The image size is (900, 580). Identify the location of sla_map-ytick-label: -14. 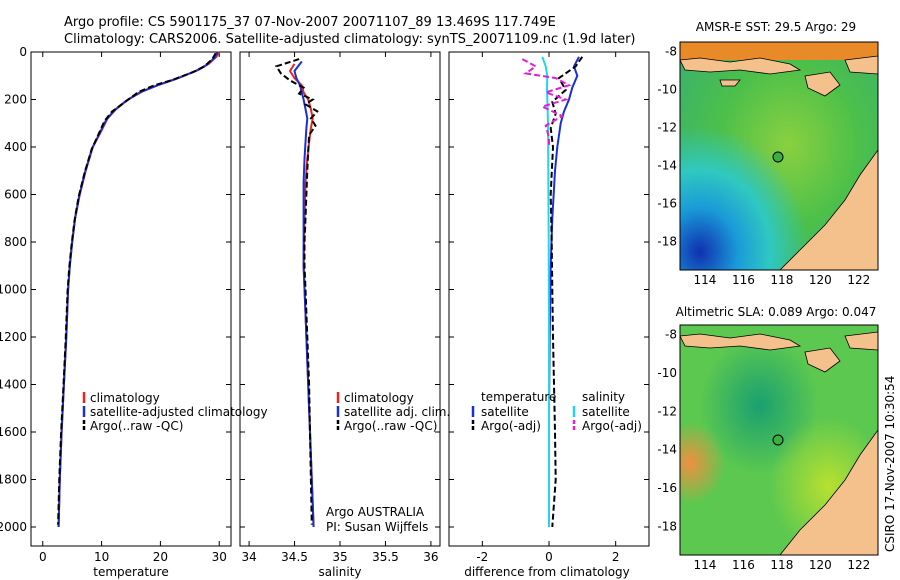
(667, 450).